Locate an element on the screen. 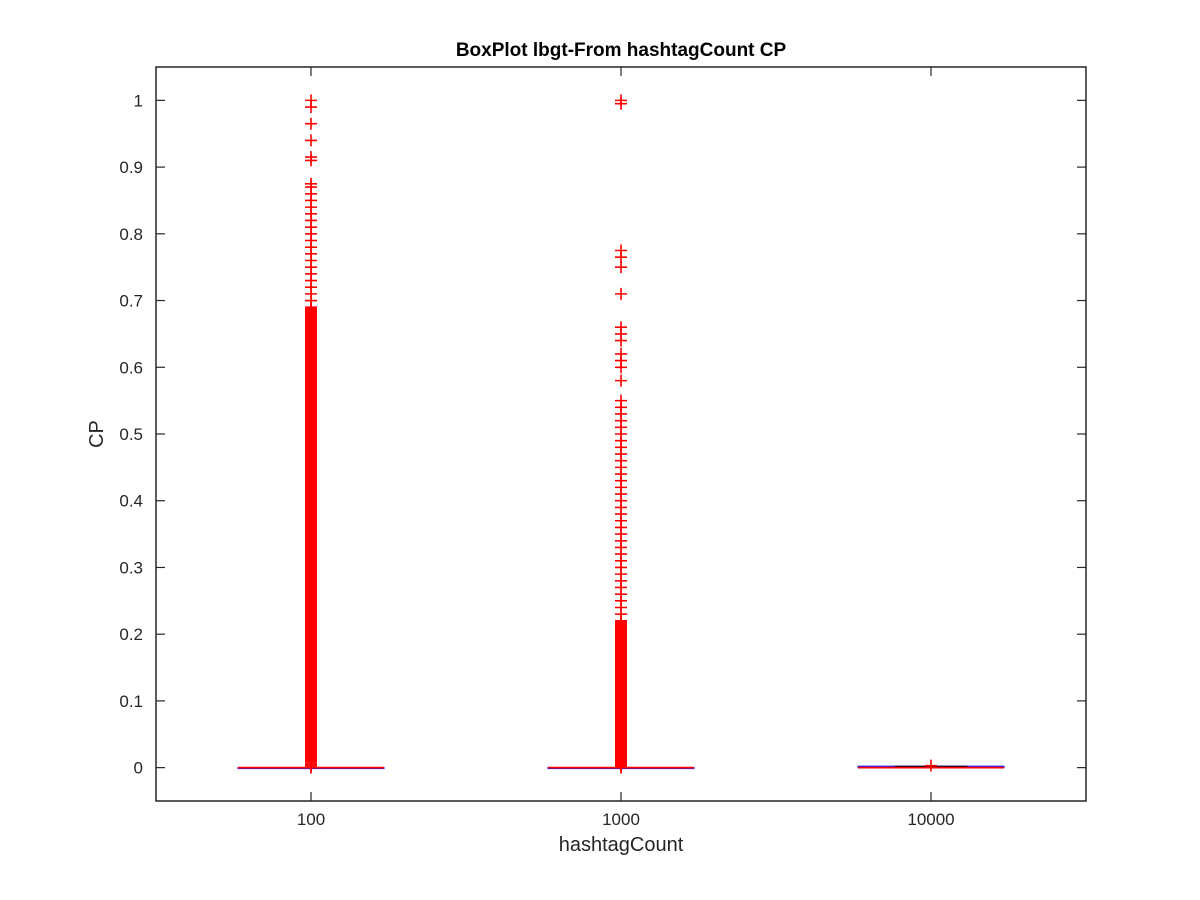 The width and height of the screenshot is (1200, 900). y-tick-label: 0 is located at coordinates (138, 768).